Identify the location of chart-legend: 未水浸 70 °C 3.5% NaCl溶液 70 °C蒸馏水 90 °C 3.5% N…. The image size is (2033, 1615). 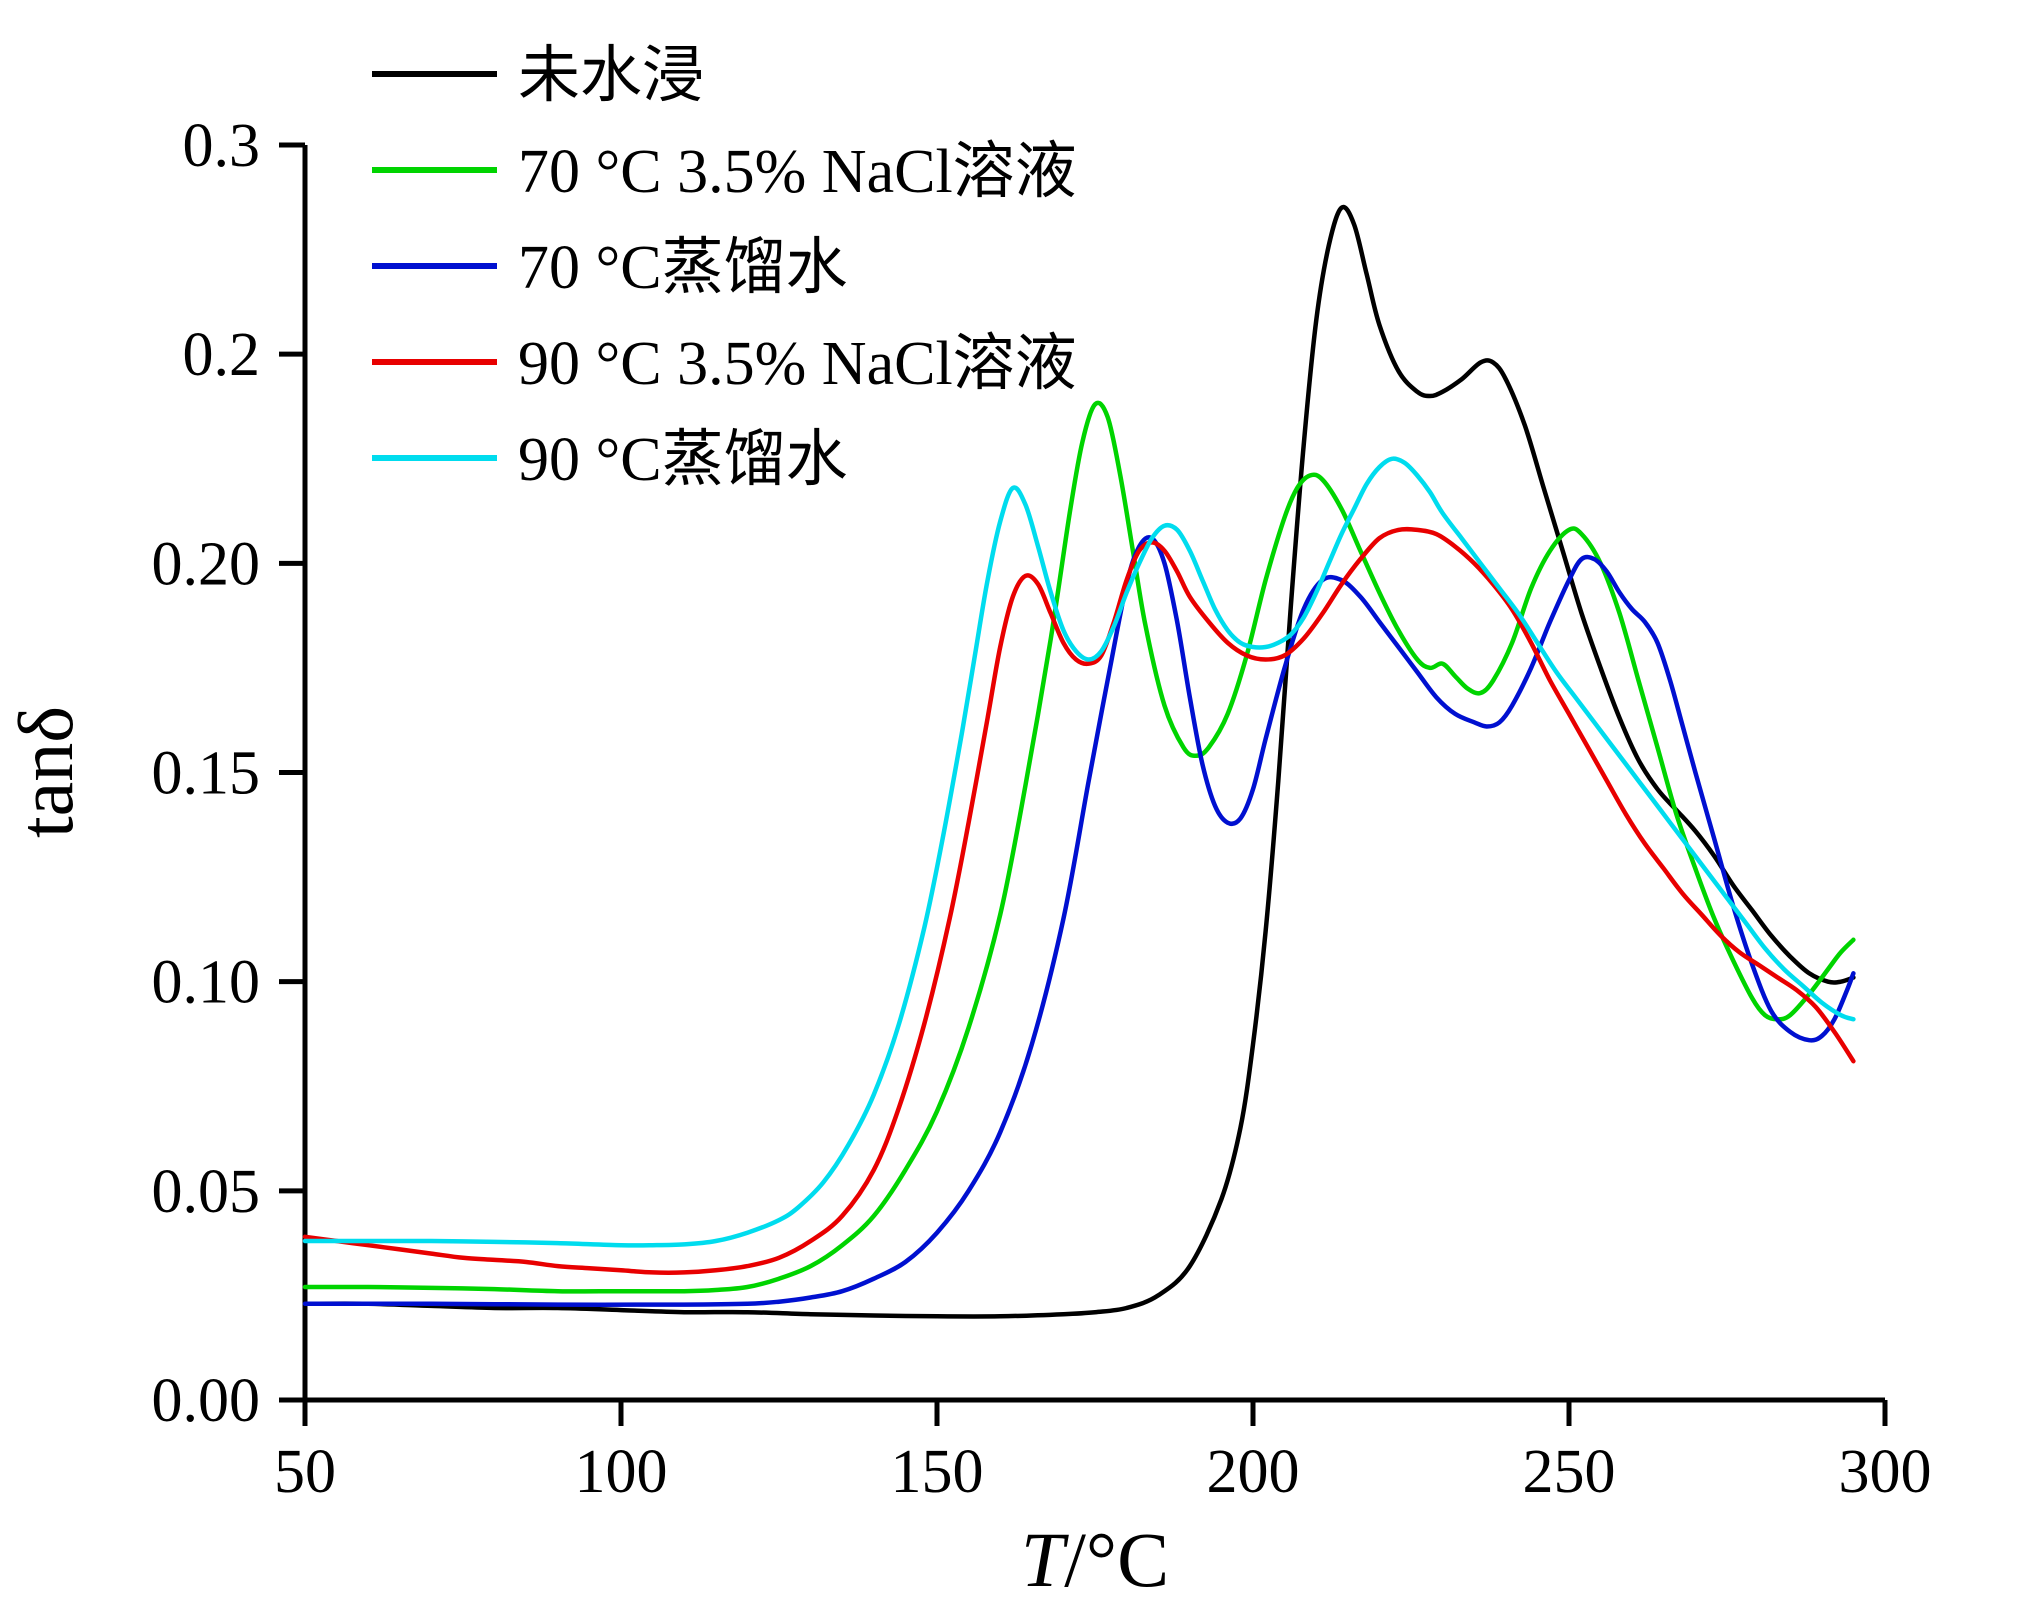
(724, 268).